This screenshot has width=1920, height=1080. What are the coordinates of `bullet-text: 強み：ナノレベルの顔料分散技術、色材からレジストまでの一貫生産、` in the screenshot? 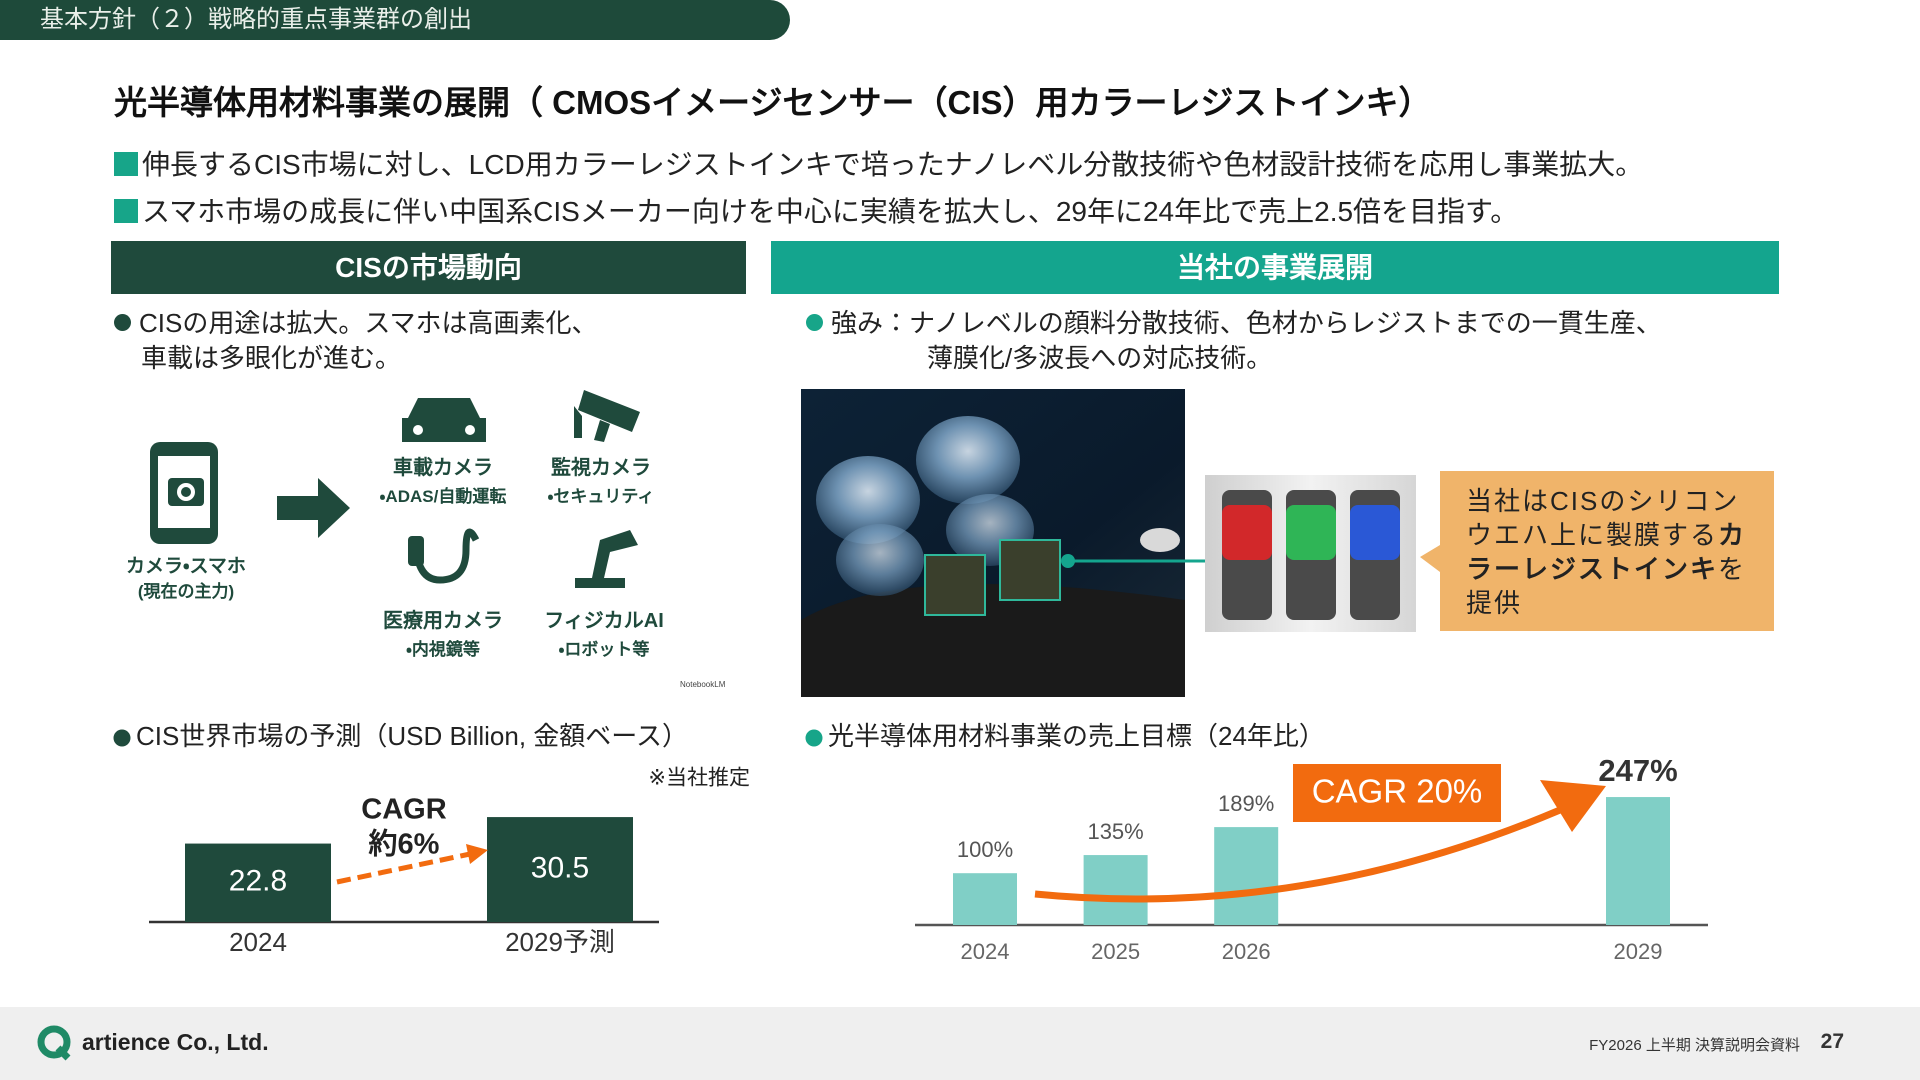 It's located at (1246, 323).